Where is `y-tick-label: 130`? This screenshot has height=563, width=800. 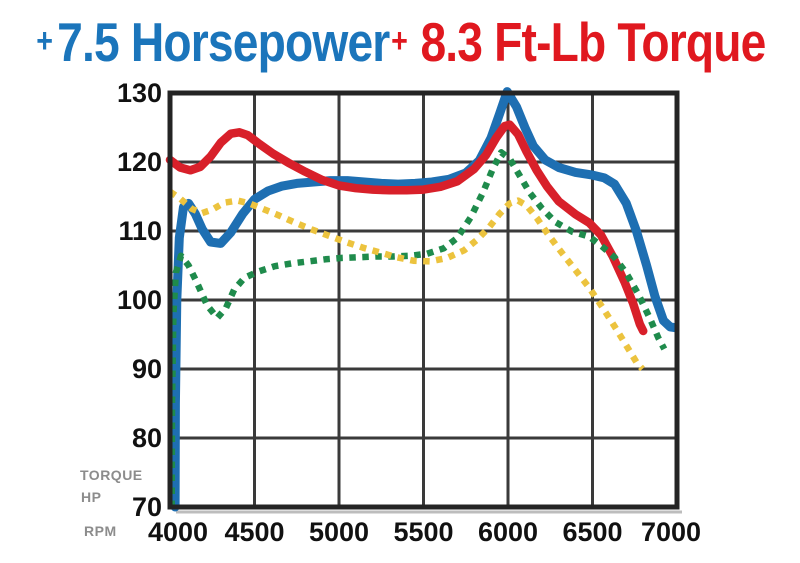 y-tick-label: 130 is located at coordinates (139, 93).